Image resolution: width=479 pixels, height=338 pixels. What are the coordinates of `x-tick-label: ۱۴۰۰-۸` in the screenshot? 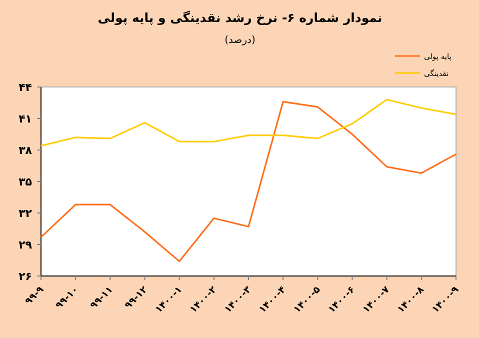 It's located at (411, 300).